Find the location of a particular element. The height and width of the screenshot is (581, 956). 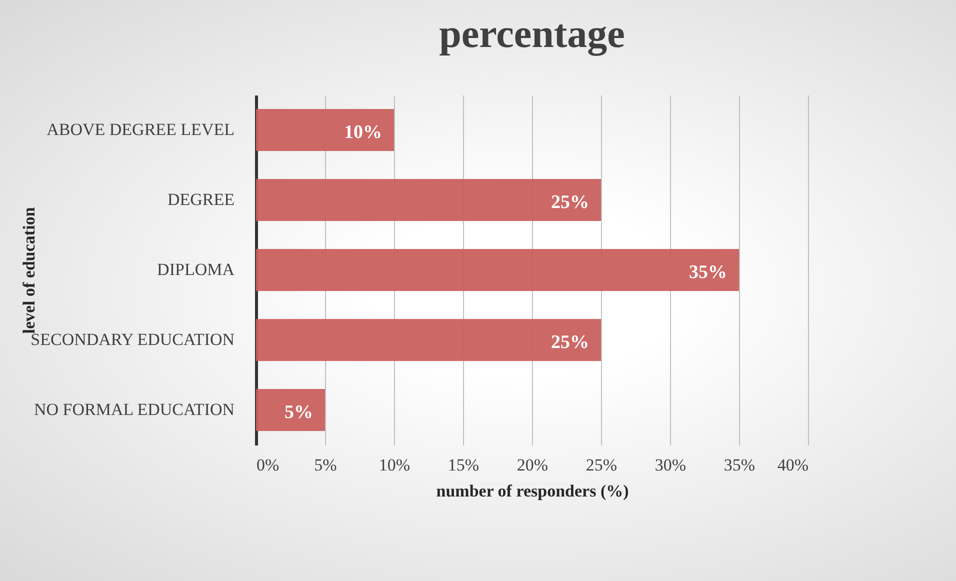

y-tick-label: DEGREE is located at coordinates (200, 199).